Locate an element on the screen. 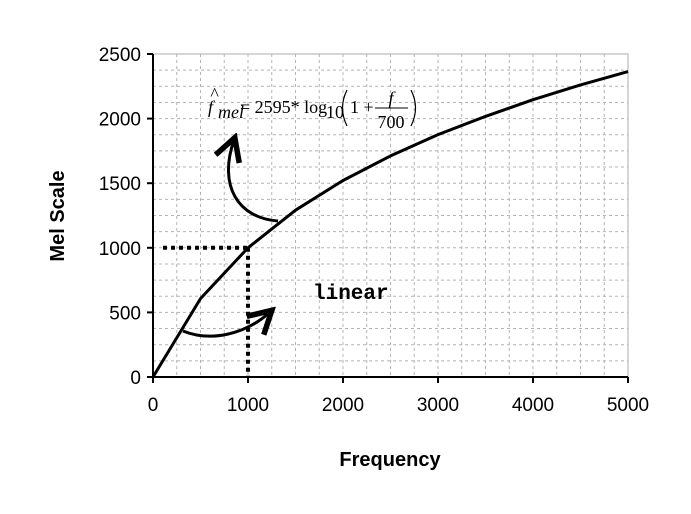 Image resolution: width=691 pixels, height=514 pixels. x-tick-label: 1000 is located at coordinates (248, 405).